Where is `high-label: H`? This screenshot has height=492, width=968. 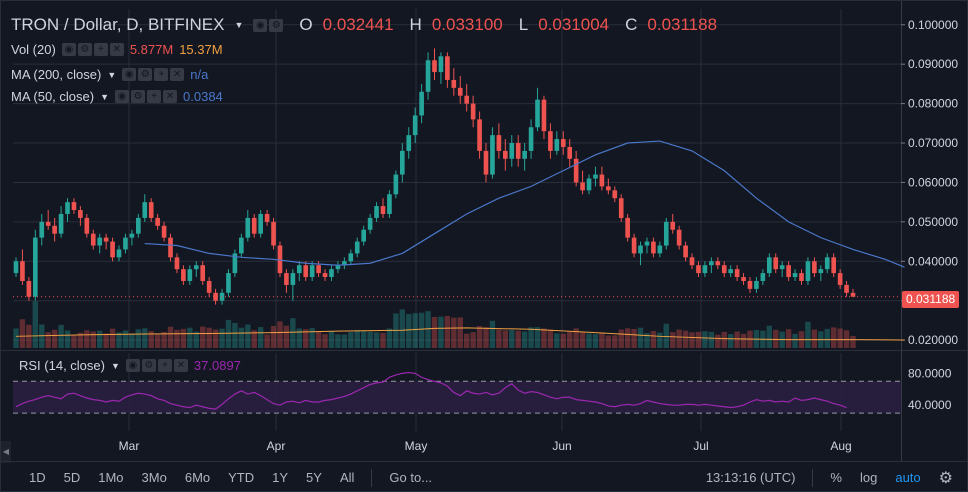
high-label: H is located at coordinates (415, 24).